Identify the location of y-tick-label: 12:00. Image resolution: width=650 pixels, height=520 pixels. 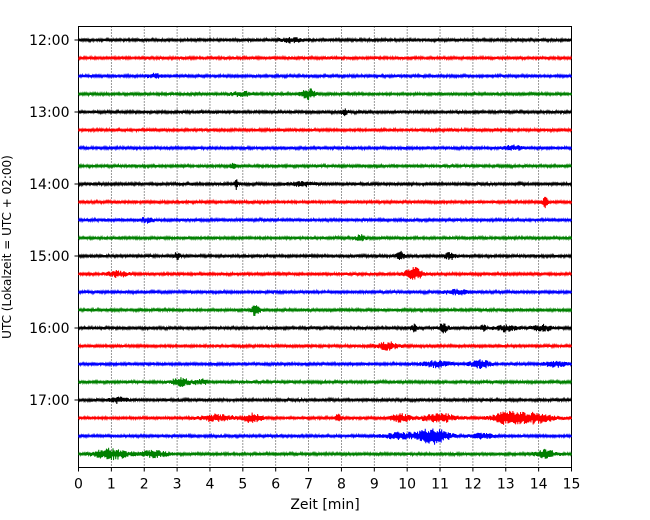
(49, 41).